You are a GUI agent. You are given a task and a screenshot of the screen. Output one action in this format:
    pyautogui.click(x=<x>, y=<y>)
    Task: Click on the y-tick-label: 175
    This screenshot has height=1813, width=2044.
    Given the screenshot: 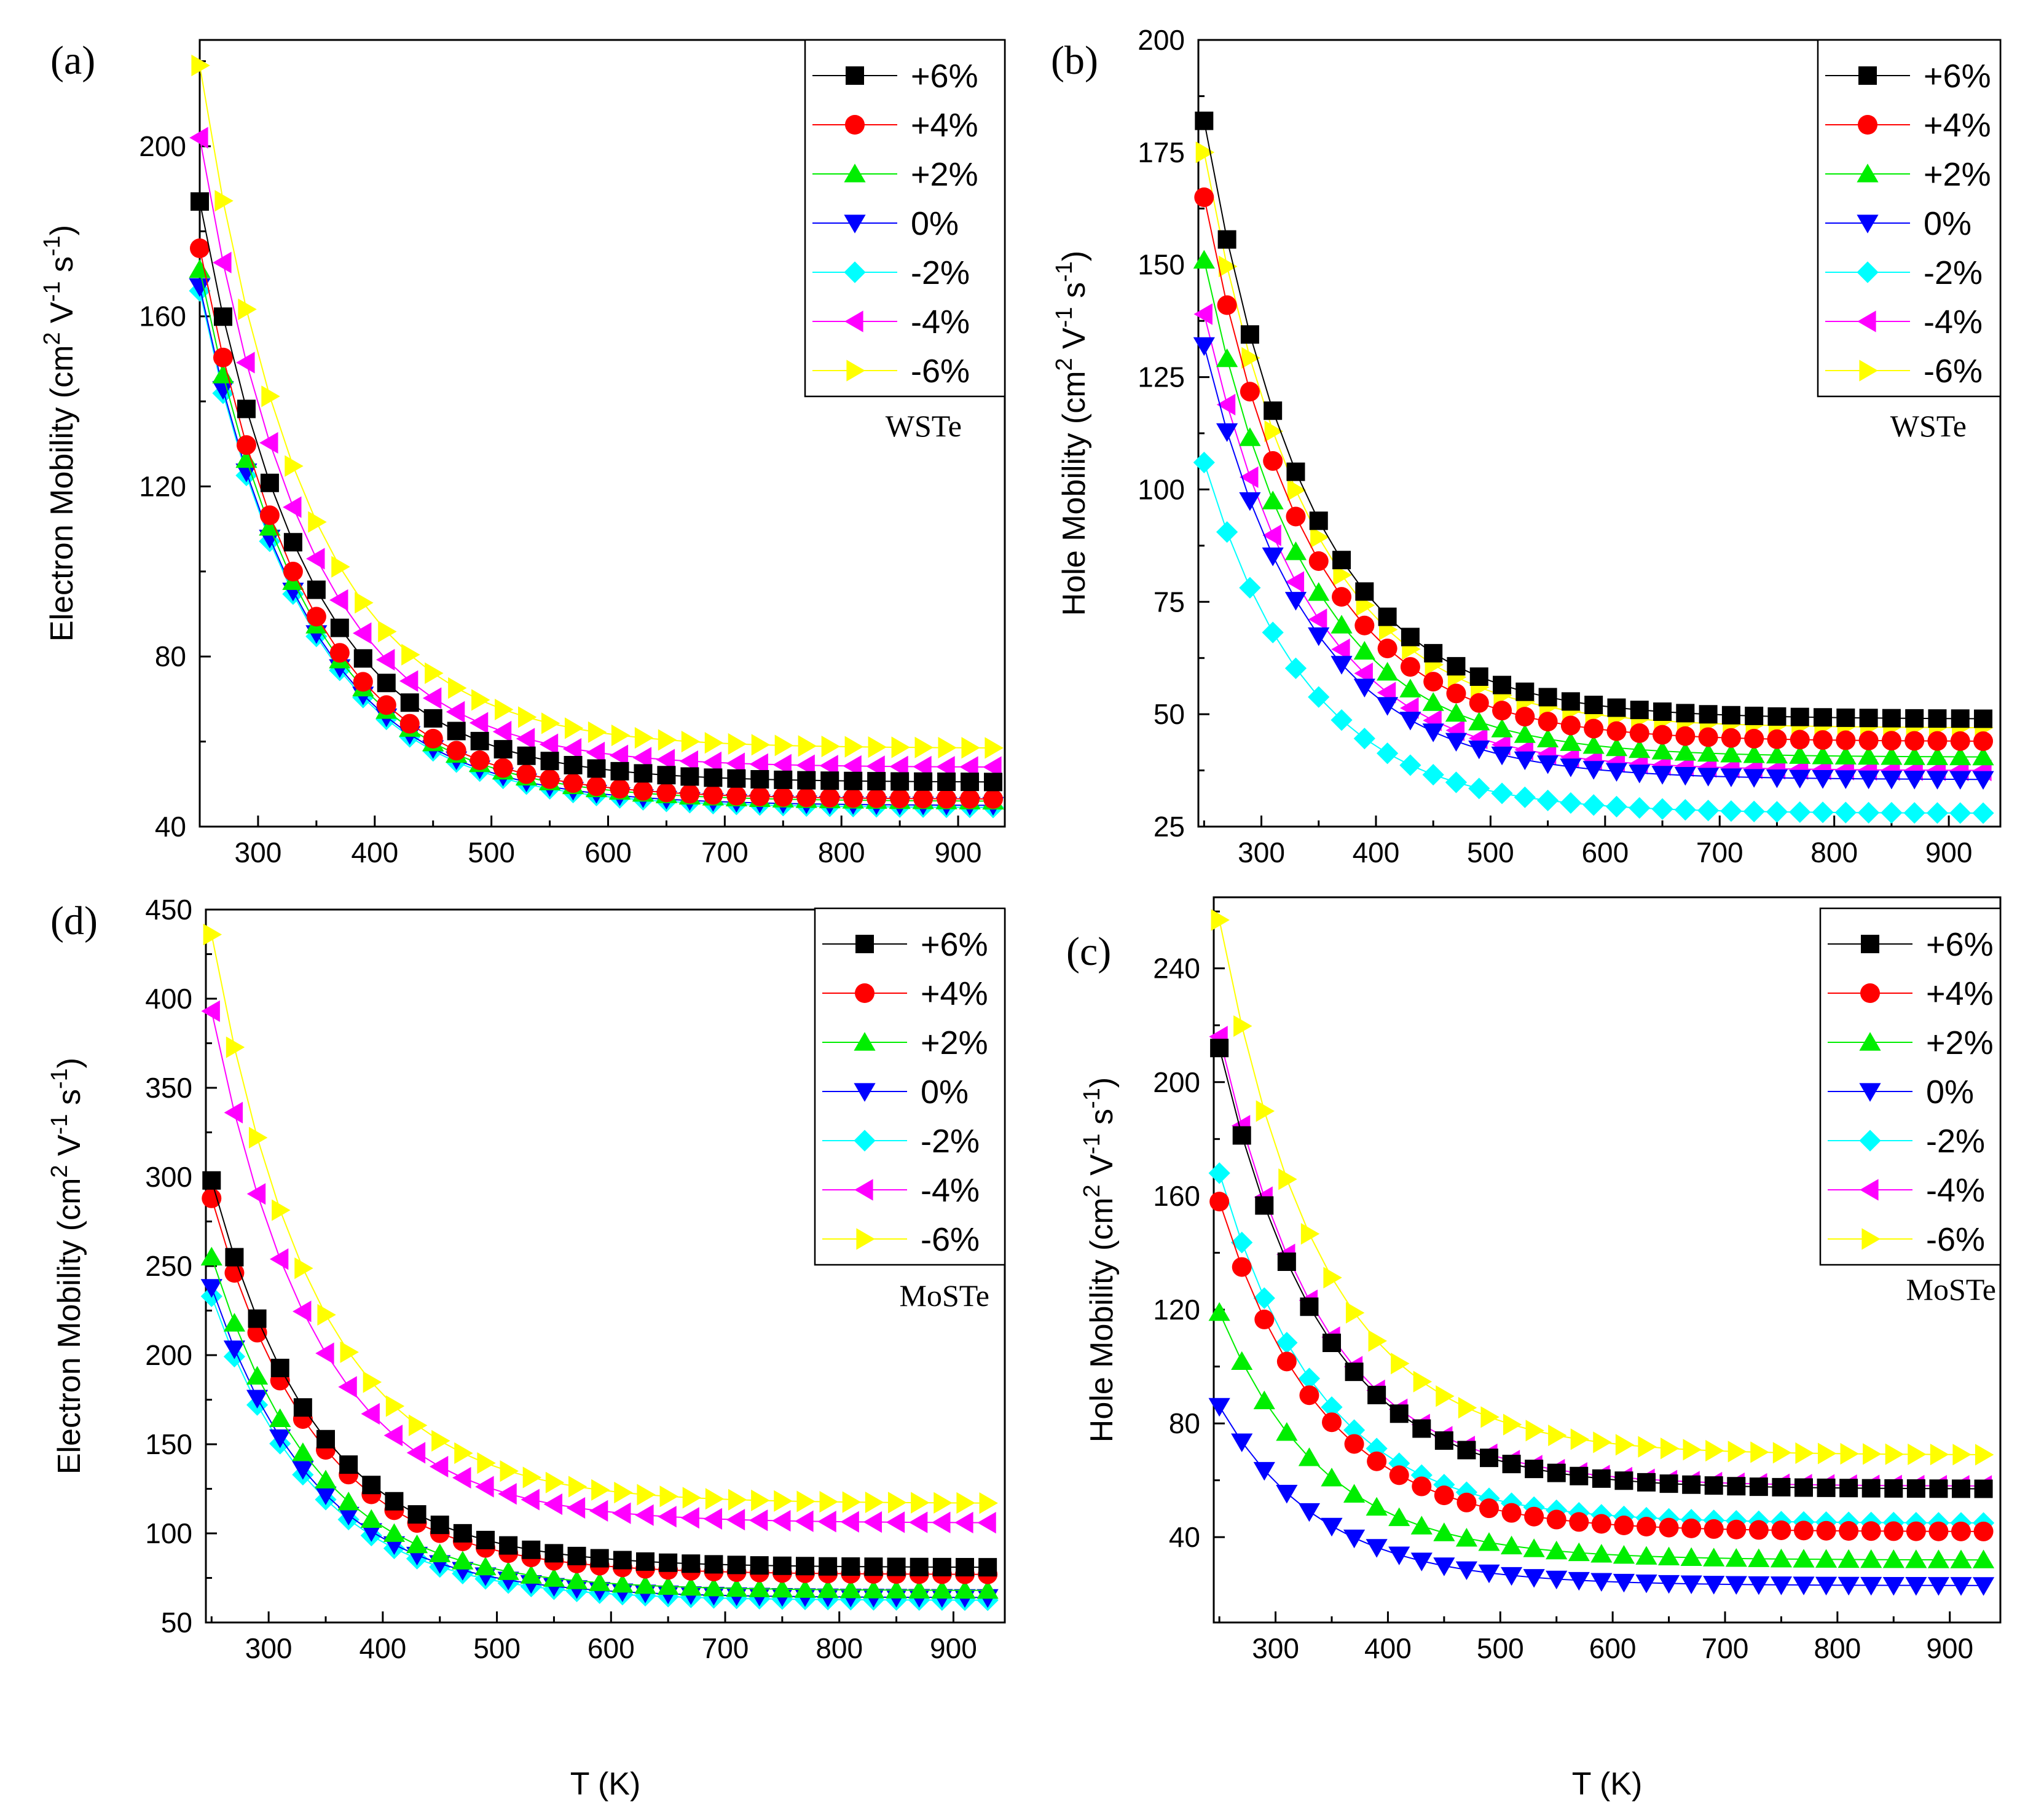 What is the action you would take?
    pyautogui.click(x=1161, y=152)
    